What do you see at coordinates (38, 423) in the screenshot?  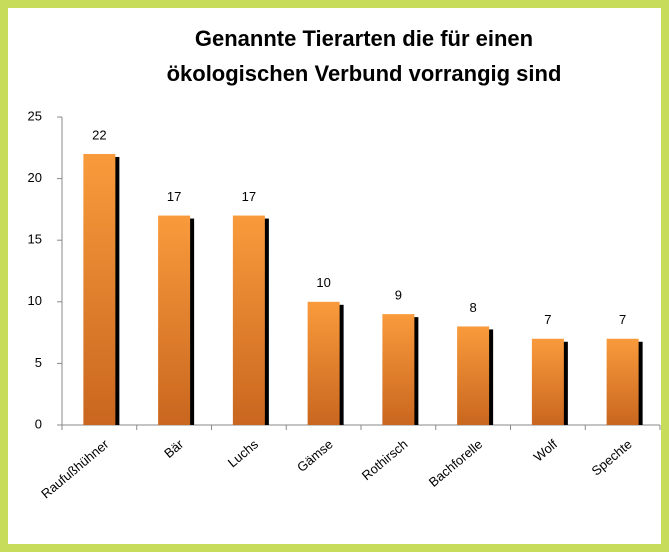 I see `y-tick-label: 0` at bounding box center [38, 423].